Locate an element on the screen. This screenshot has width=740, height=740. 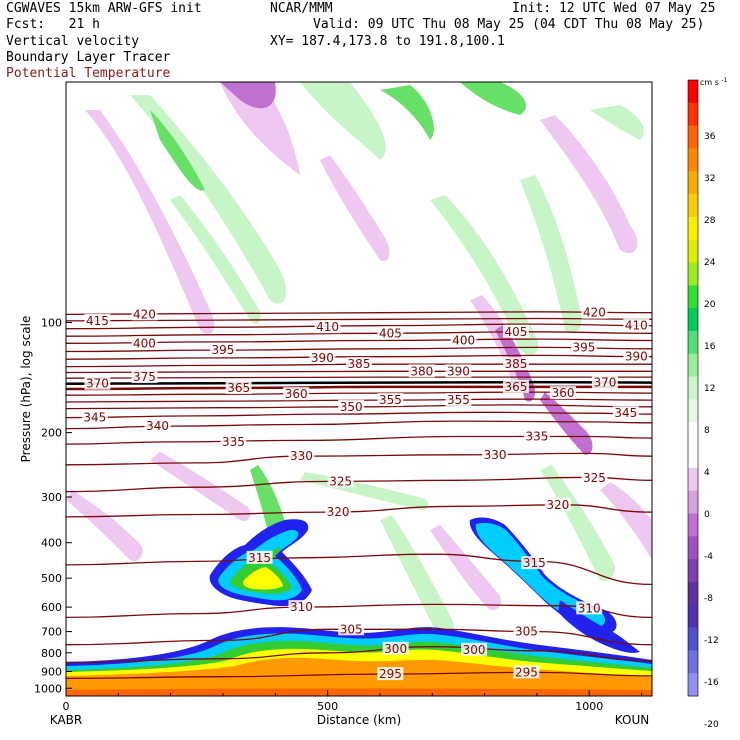
endpoint-left: KABR is located at coordinates (66, 720).